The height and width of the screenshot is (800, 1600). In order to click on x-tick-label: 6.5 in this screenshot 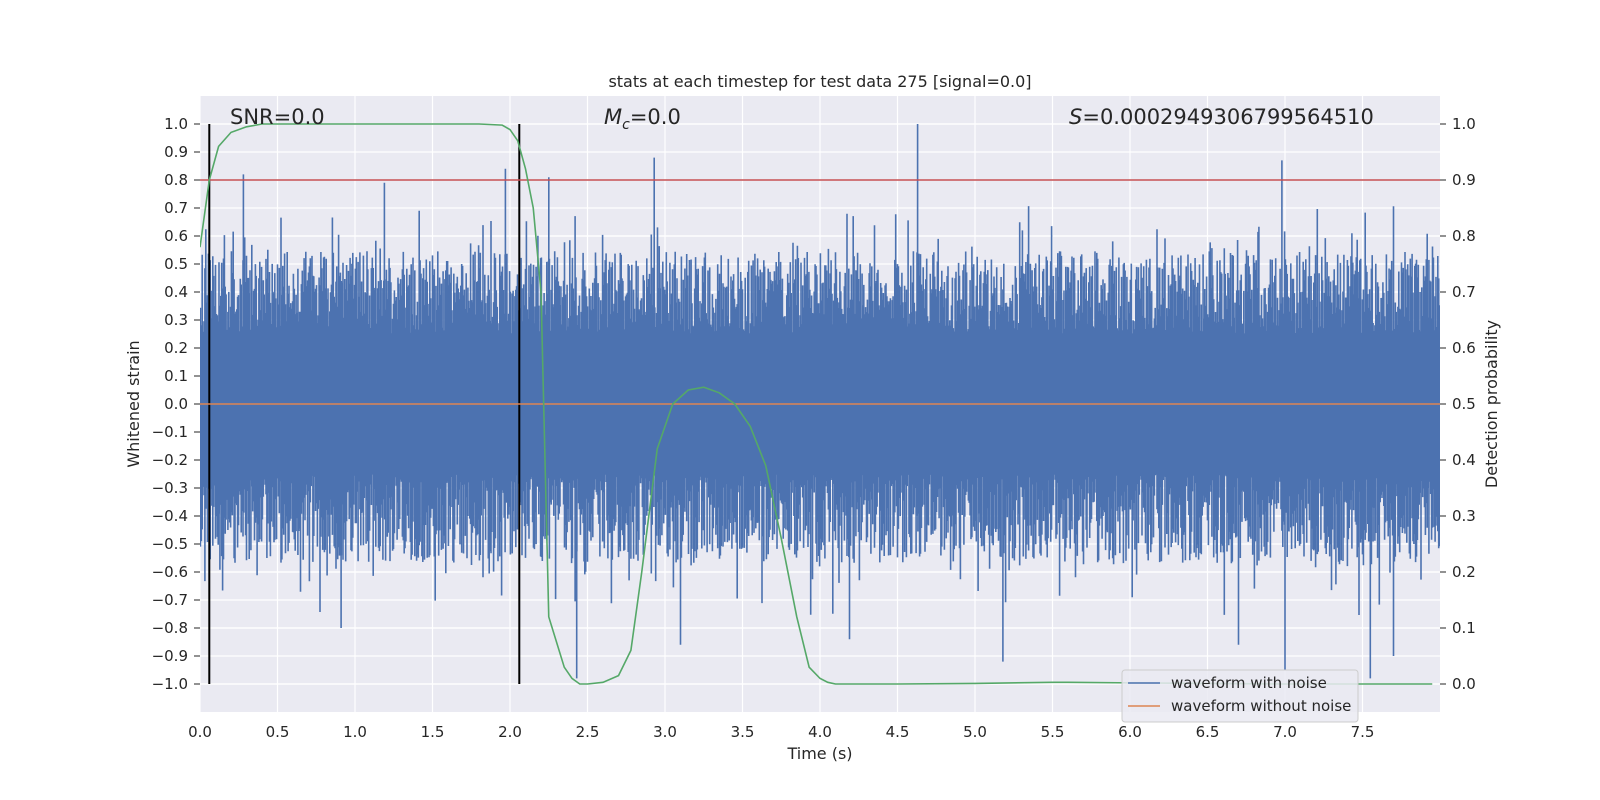, I will do `click(1208, 732)`.